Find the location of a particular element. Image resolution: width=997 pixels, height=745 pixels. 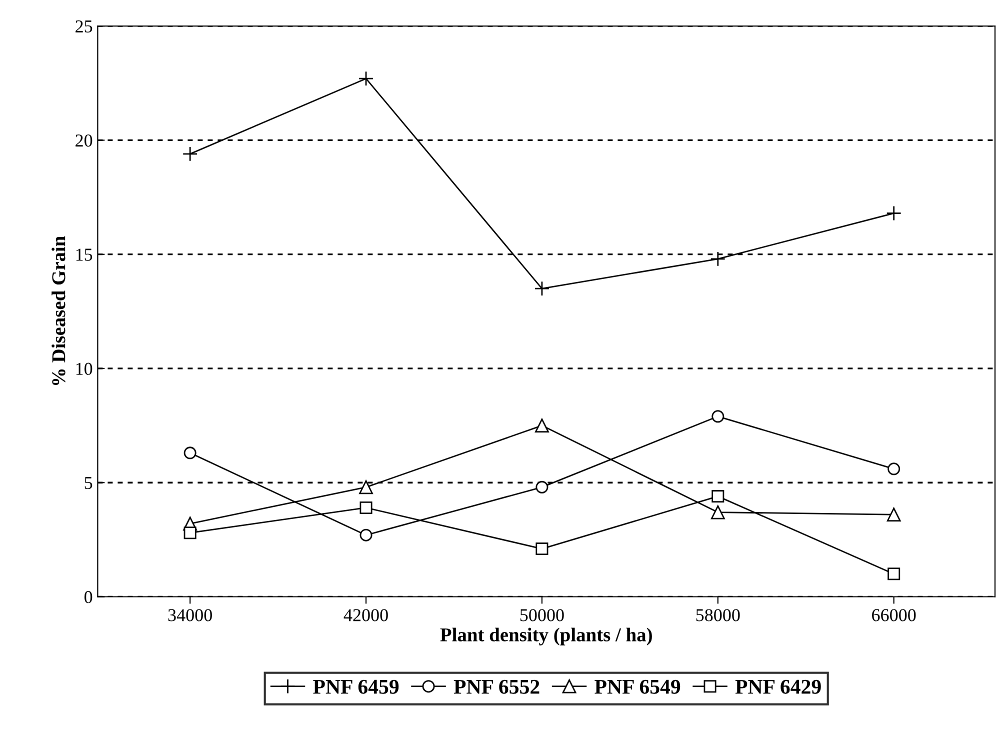

x-tick-label: 42000 is located at coordinates (366, 615).